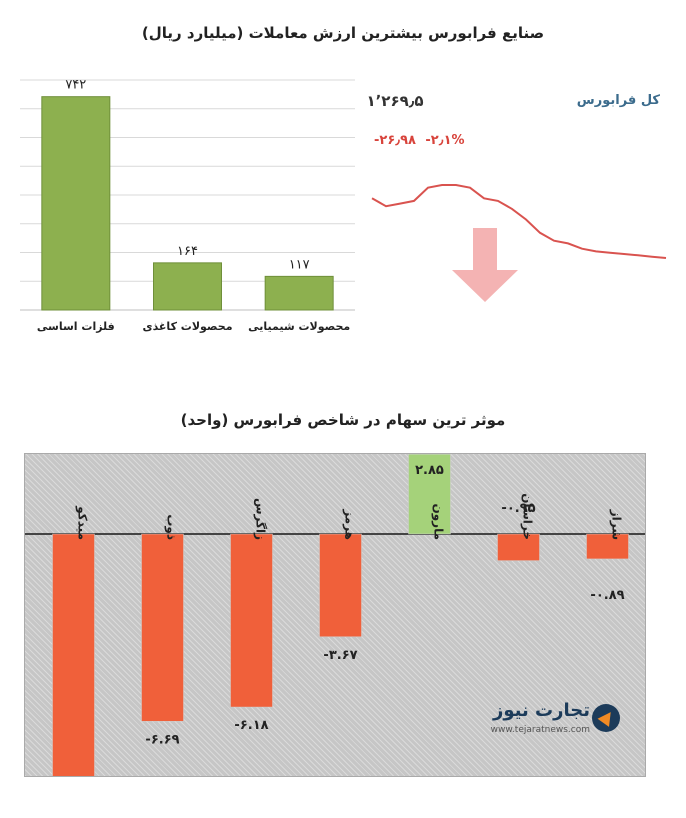 The image size is (686, 818). I want to click on stock-category-label: هرمز, so click(350, 524).